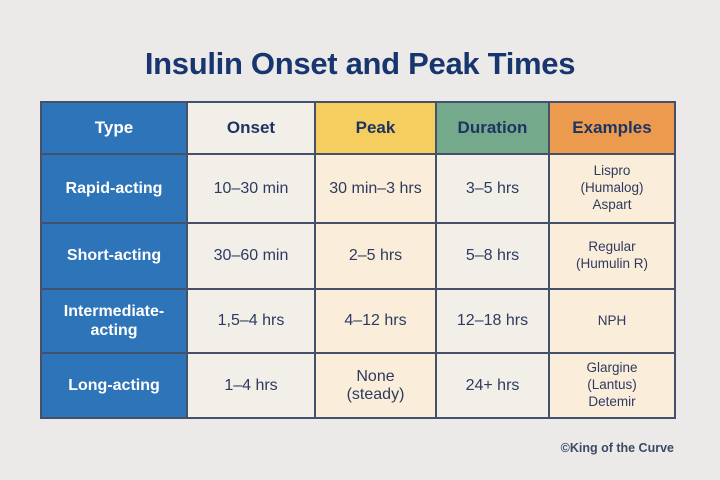  Describe the element at coordinates (251, 188) in the screenshot. I see `cell-onset-rapid-acting: 10–30 min` at that location.